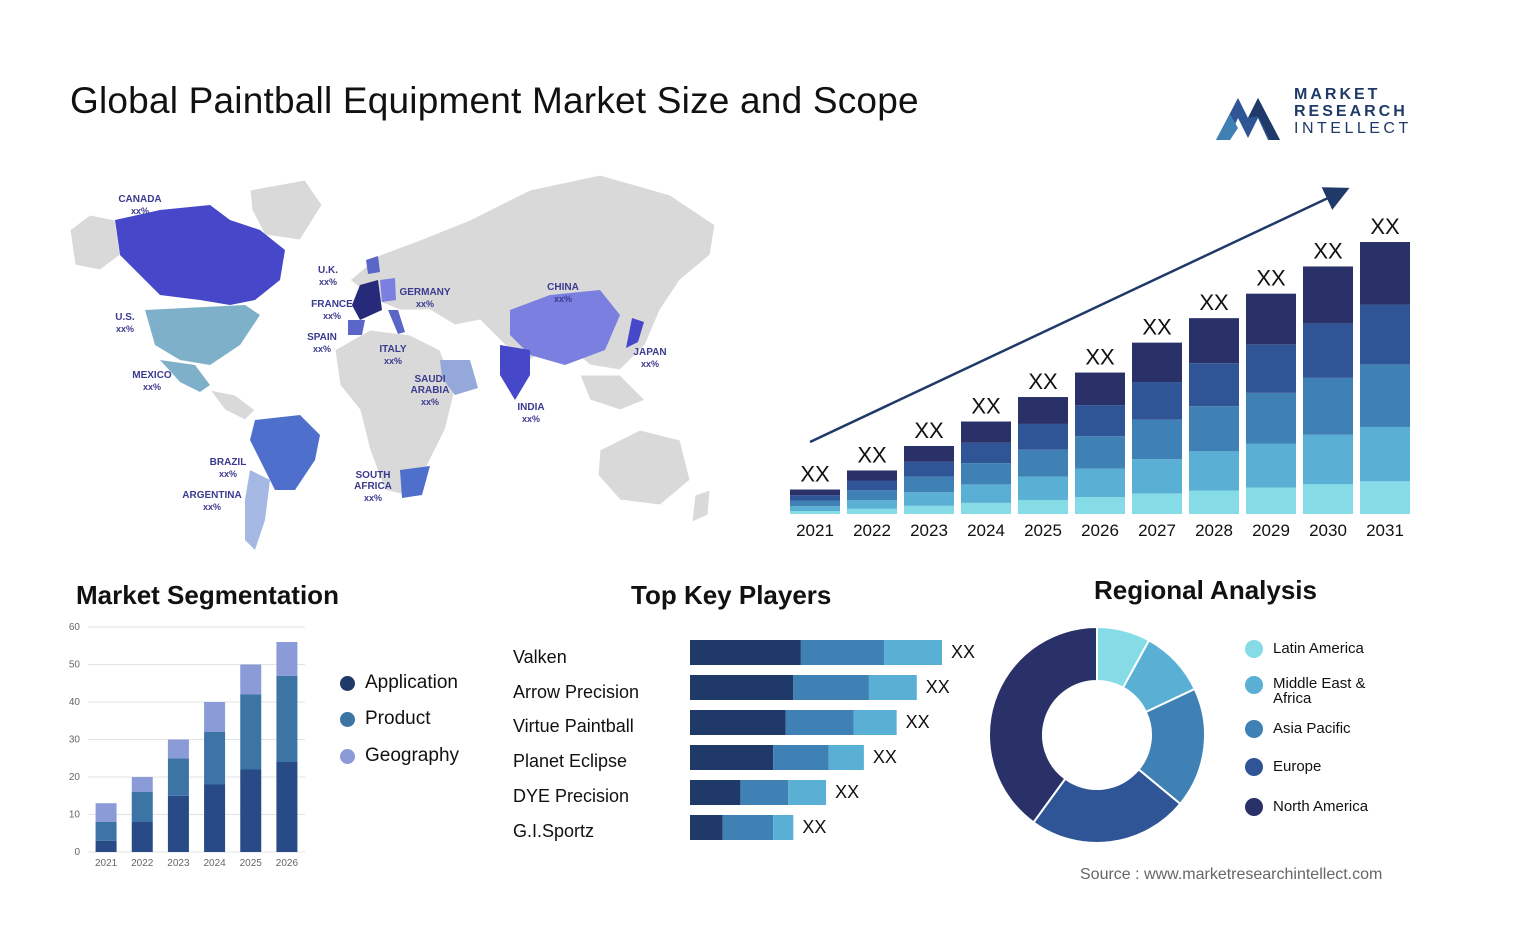 This screenshot has height=928, width=1536. I want to click on map-label-name: U.S., so click(125, 317).